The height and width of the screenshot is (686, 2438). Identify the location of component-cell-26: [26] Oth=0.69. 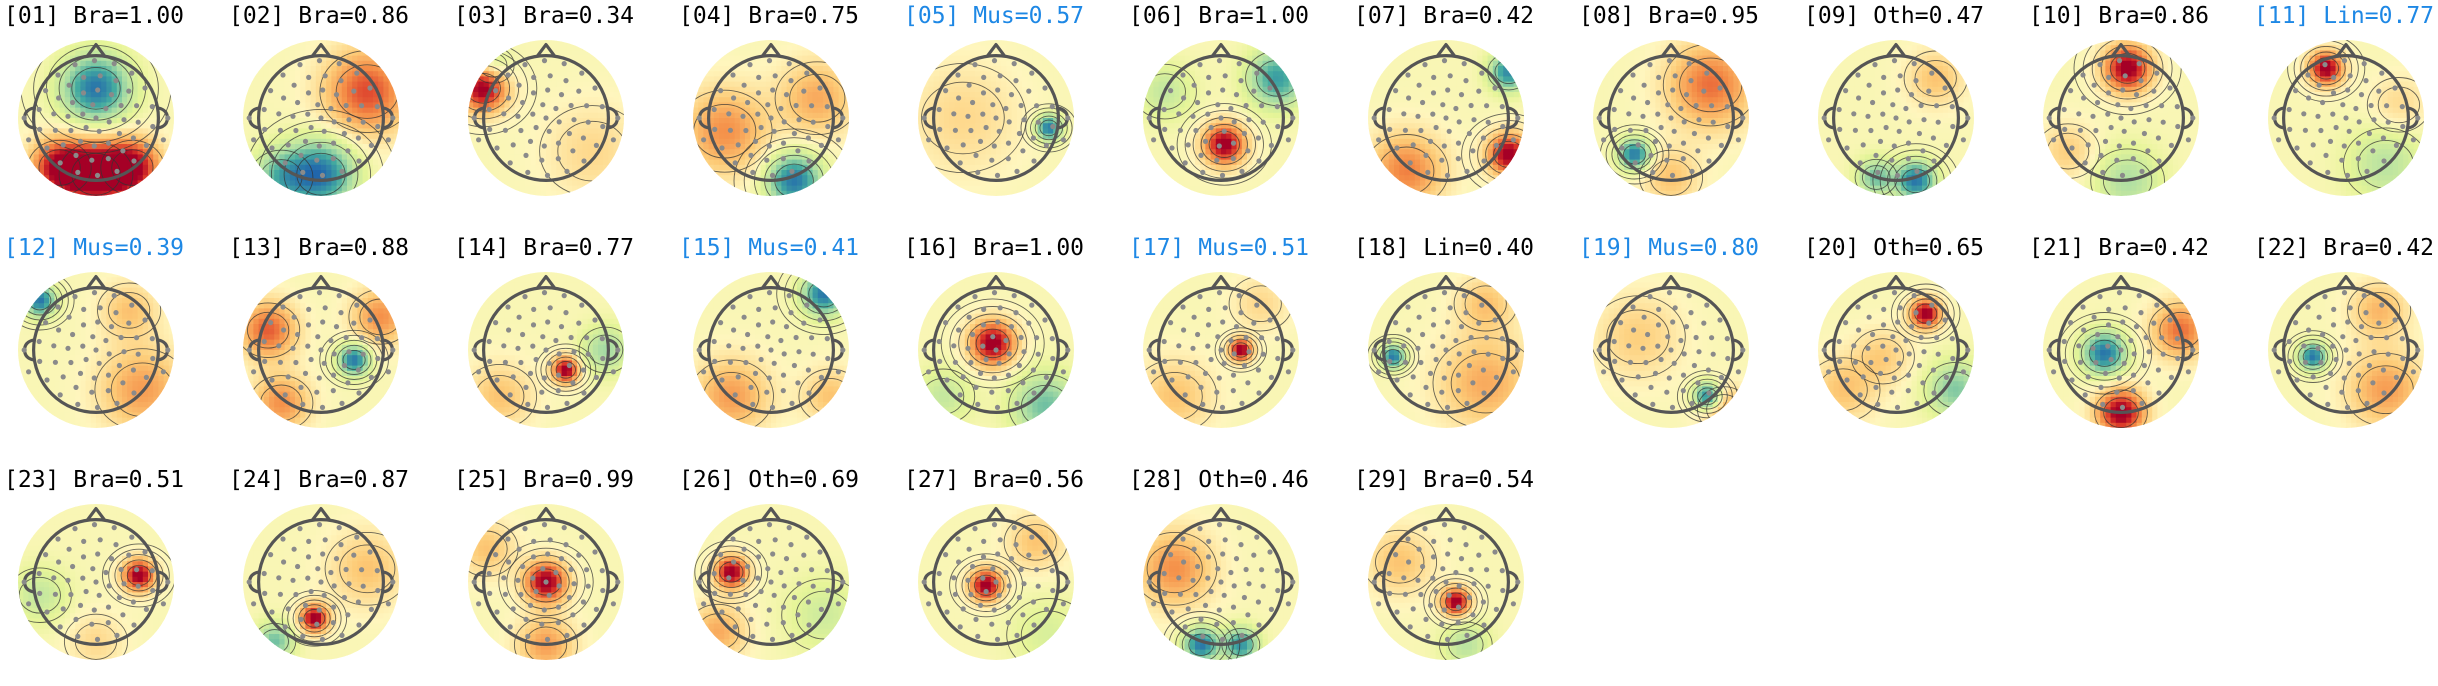
(789, 576).